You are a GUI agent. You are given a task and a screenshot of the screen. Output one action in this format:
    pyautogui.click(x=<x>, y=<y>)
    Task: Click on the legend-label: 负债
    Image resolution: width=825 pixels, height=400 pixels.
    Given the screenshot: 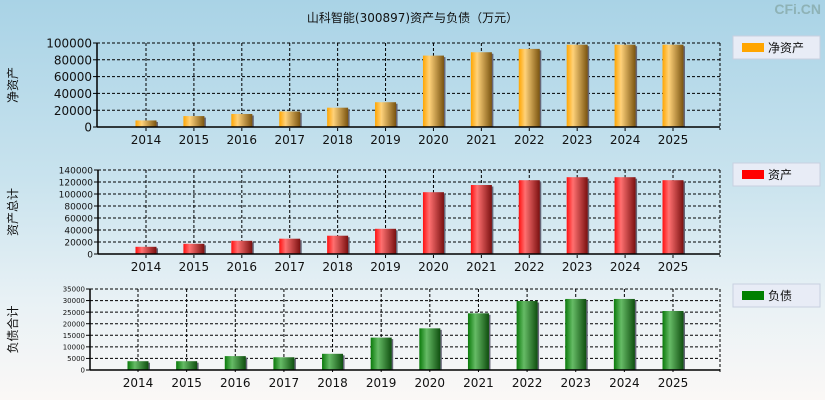 What is the action you would take?
    pyautogui.click(x=780, y=296)
    